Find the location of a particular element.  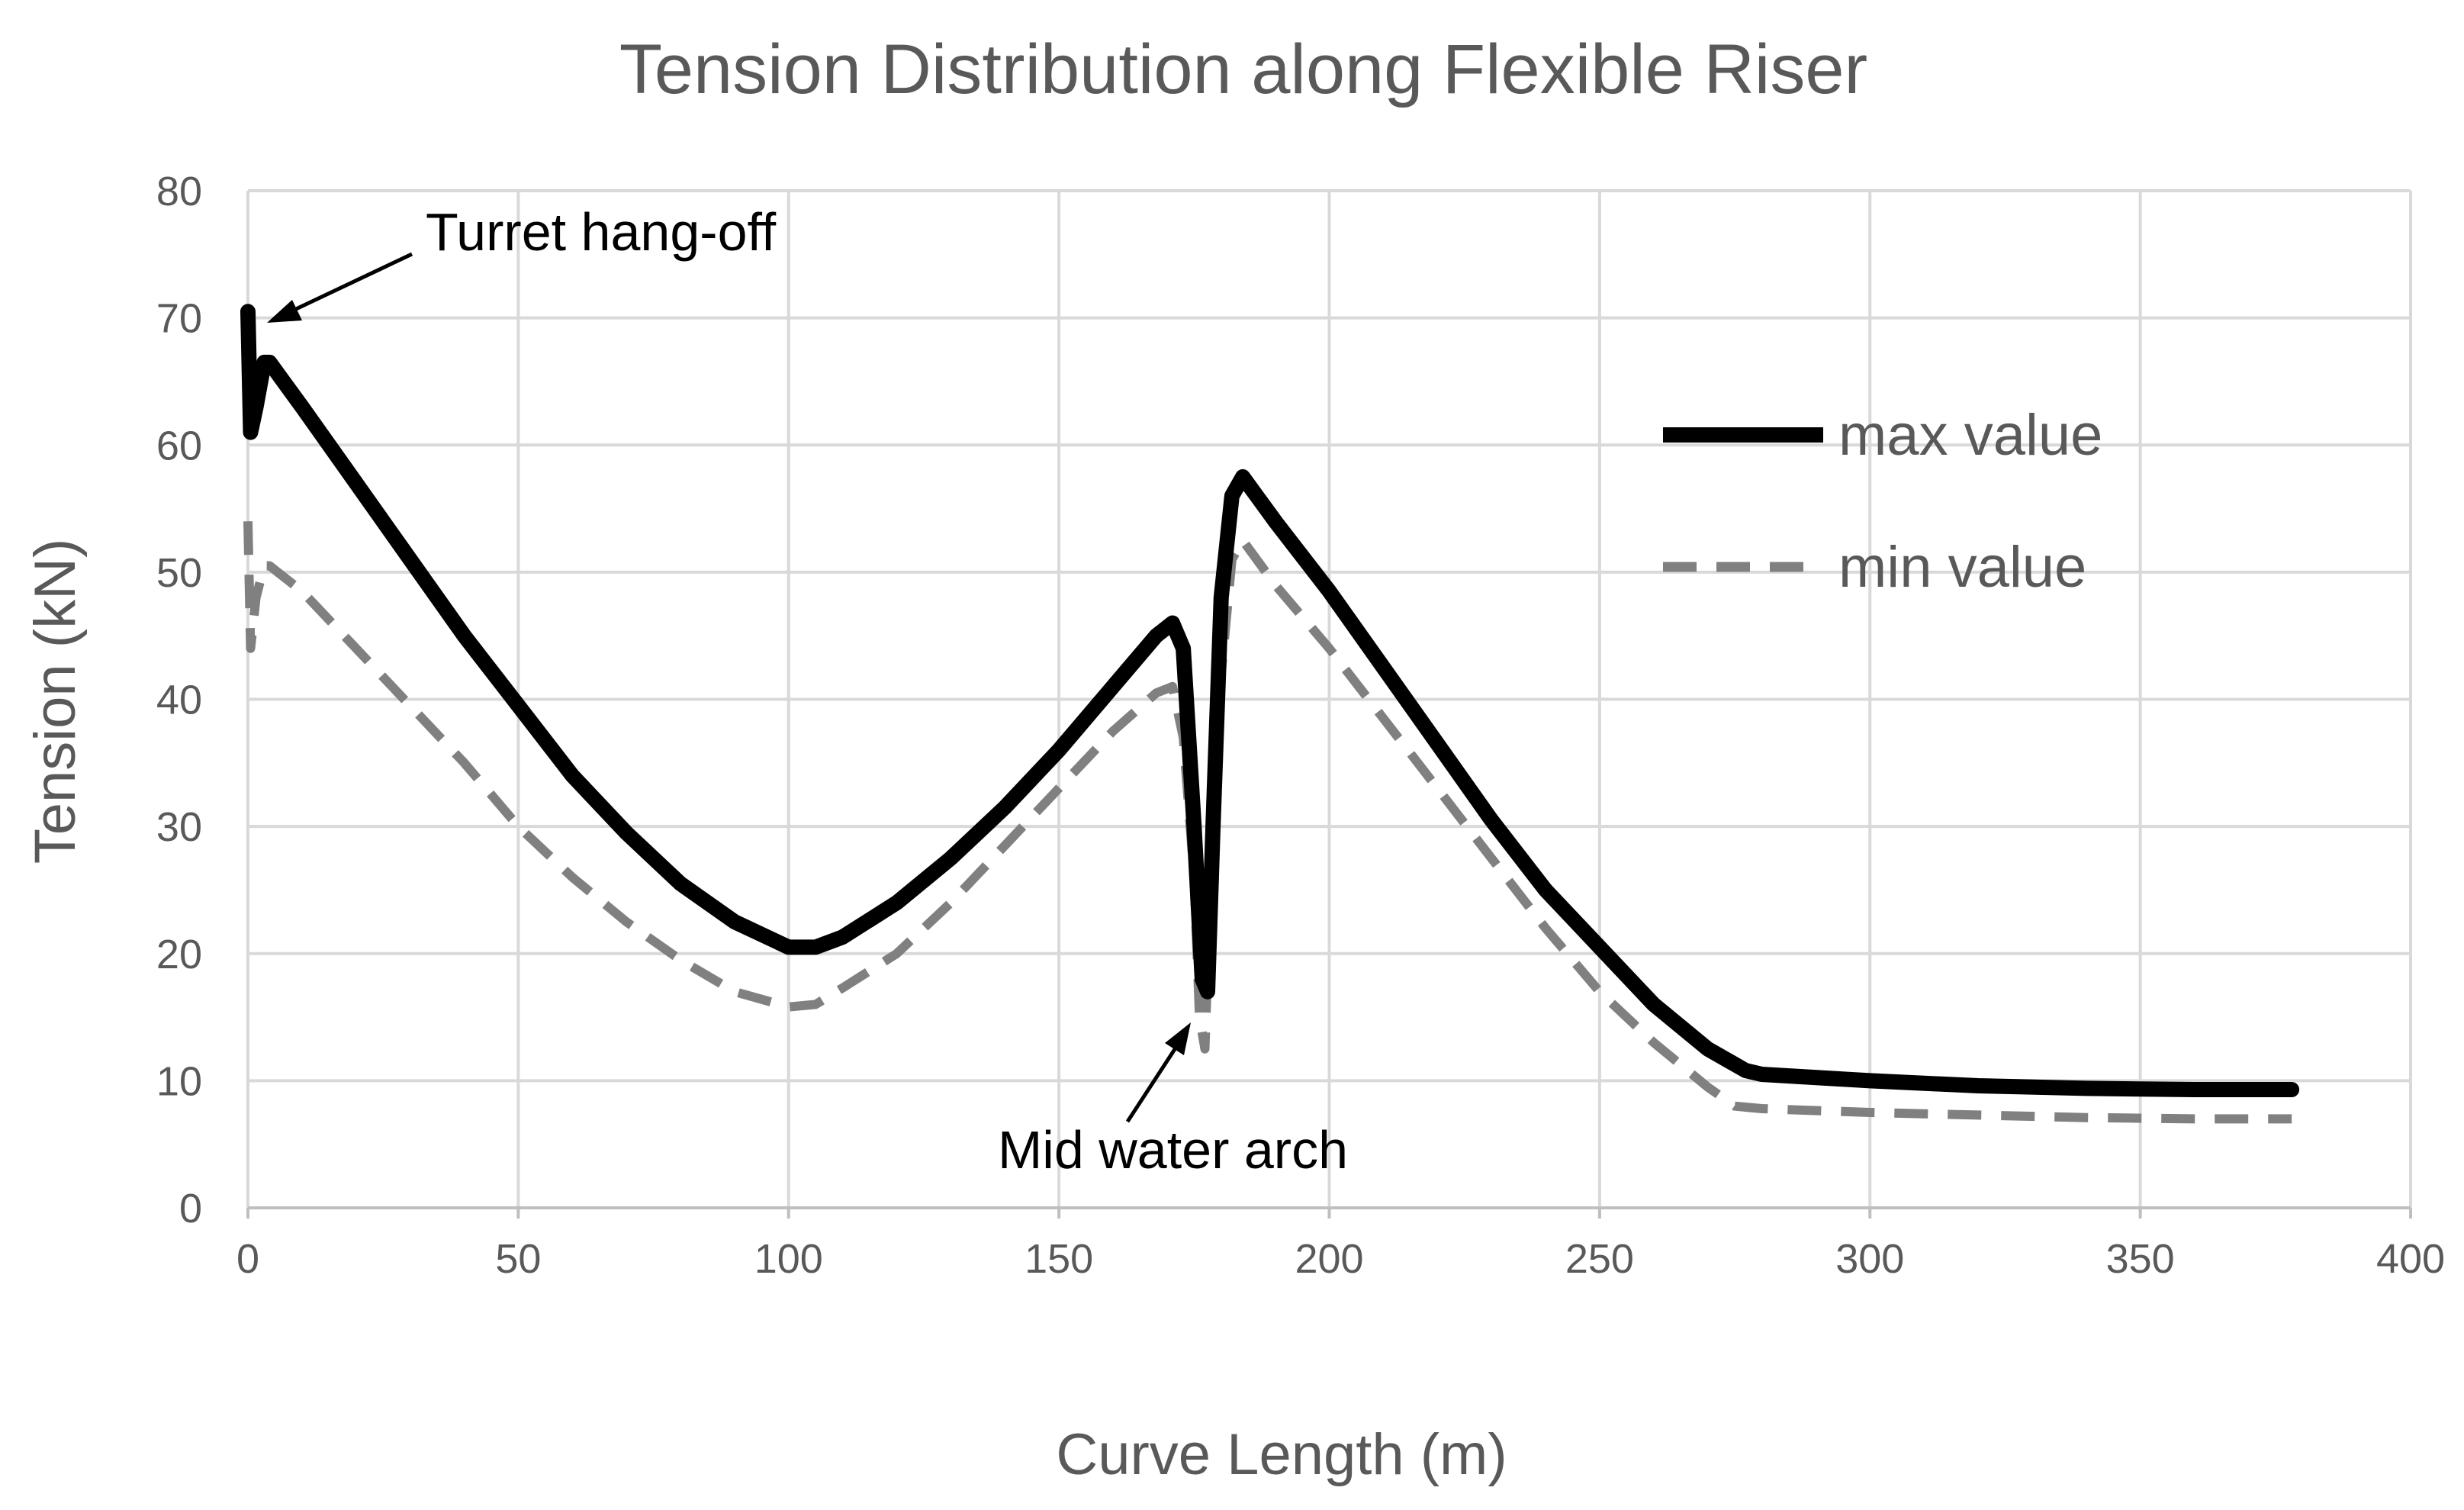

y-tick-label: 20 is located at coordinates (179, 955).